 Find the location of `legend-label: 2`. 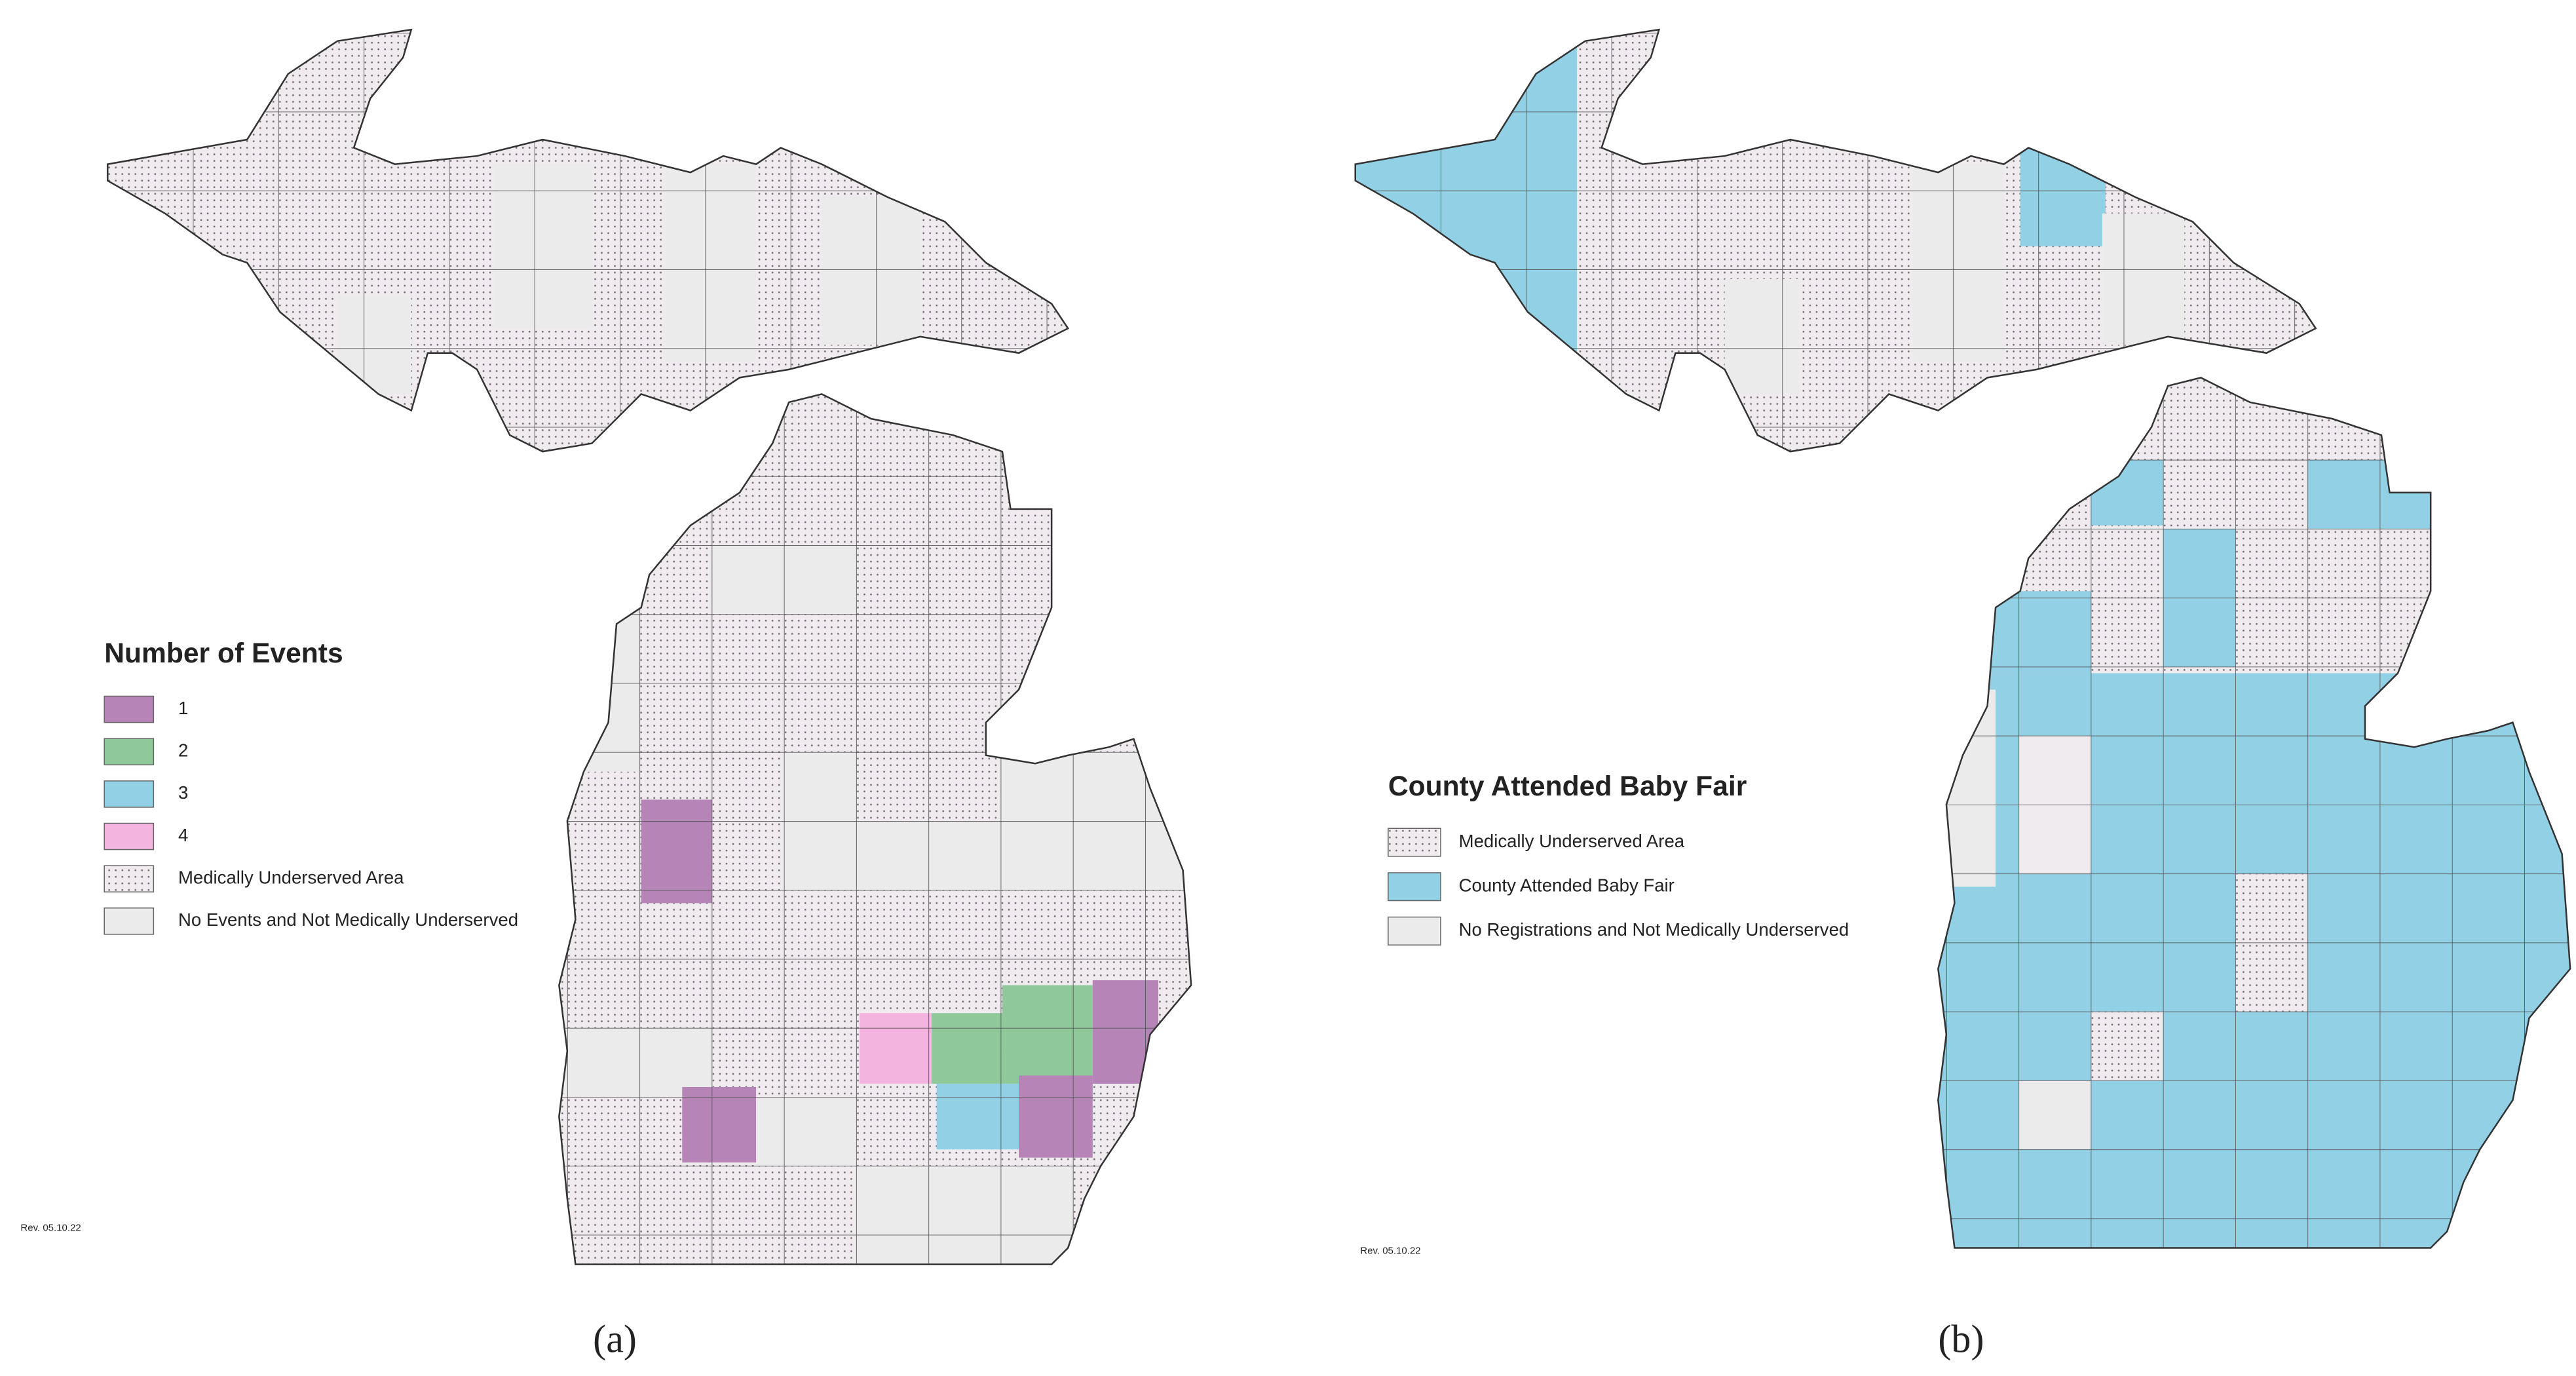

legend-label: 2 is located at coordinates (183, 751).